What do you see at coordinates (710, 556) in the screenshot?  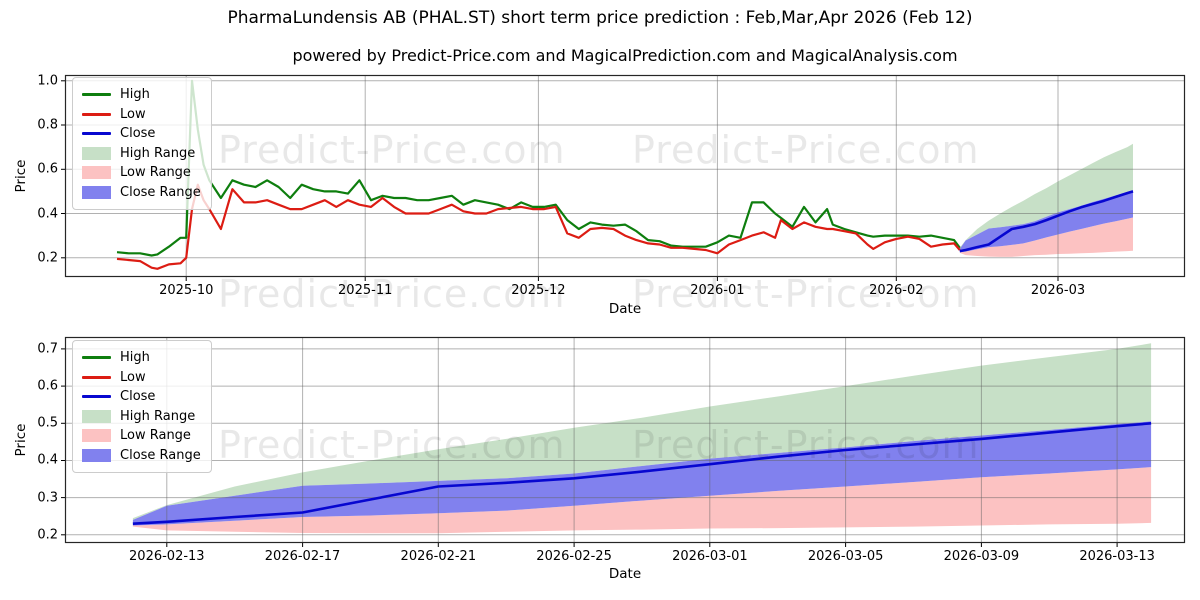 I see `x-tick-label: 2026-03-01` at bounding box center [710, 556].